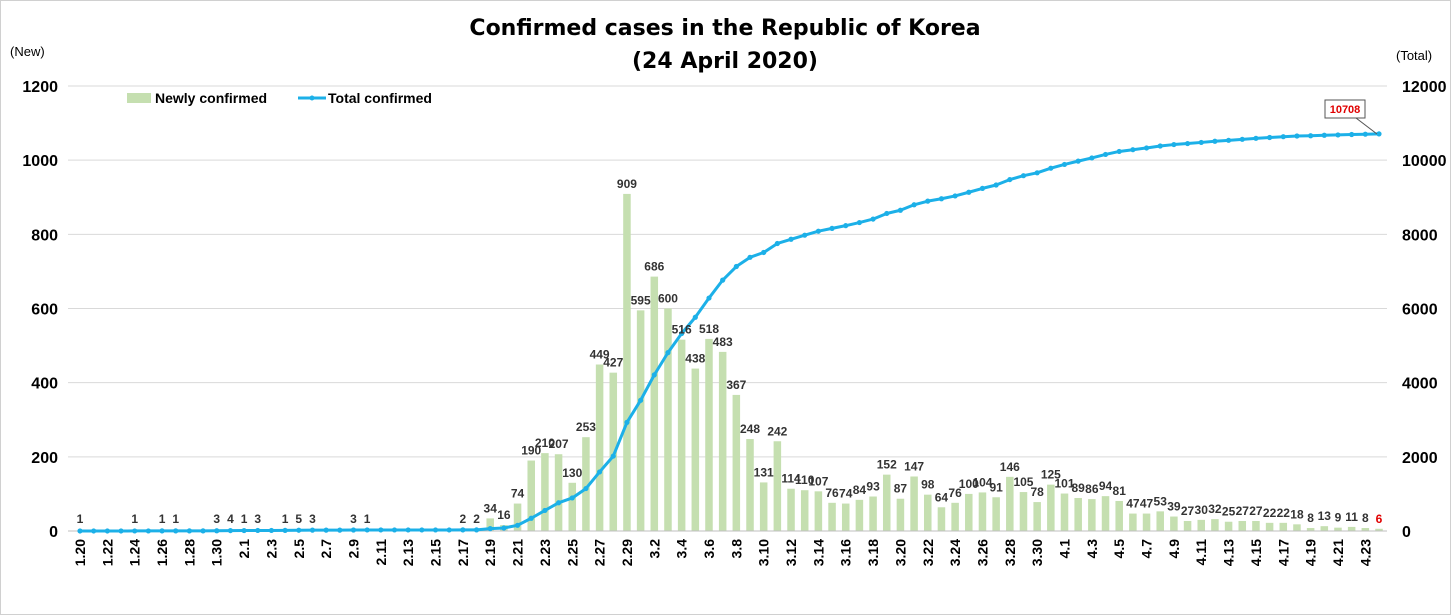 The width and height of the screenshot is (1451, 615). Describe the element at coordinates (1037, 516) in the screenshot. I see `bar-3.30` at that location.